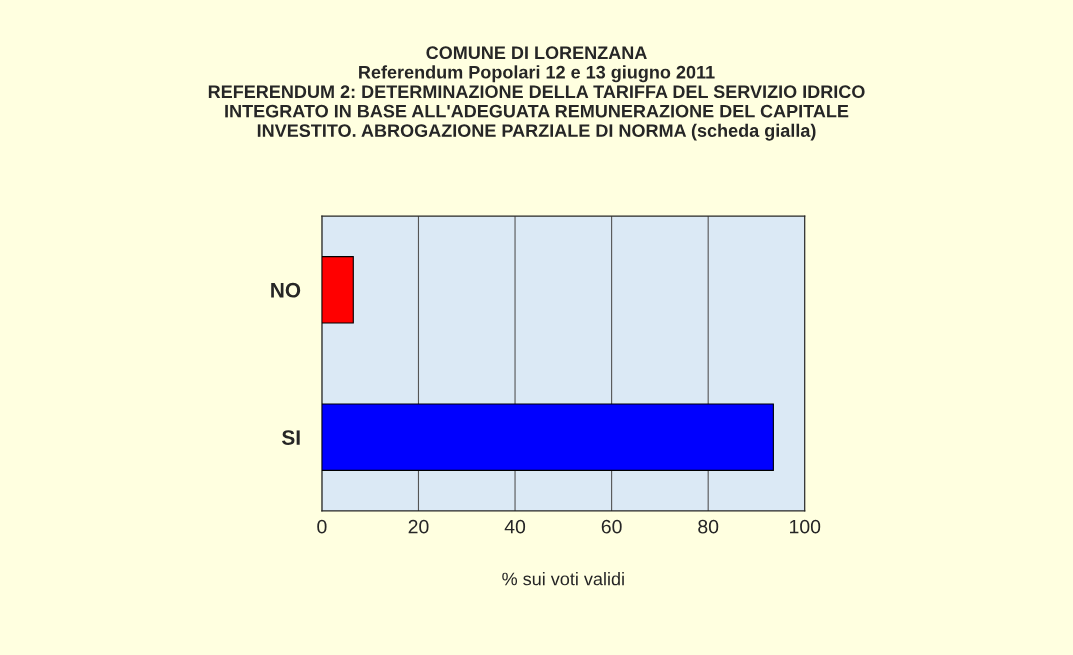 The height and width of the screenshot is (655, 1073). What do you see at coordinates (805, 526) in the screenshot?
I see `x-tick-label: 100` at bounding box center [805, 526].